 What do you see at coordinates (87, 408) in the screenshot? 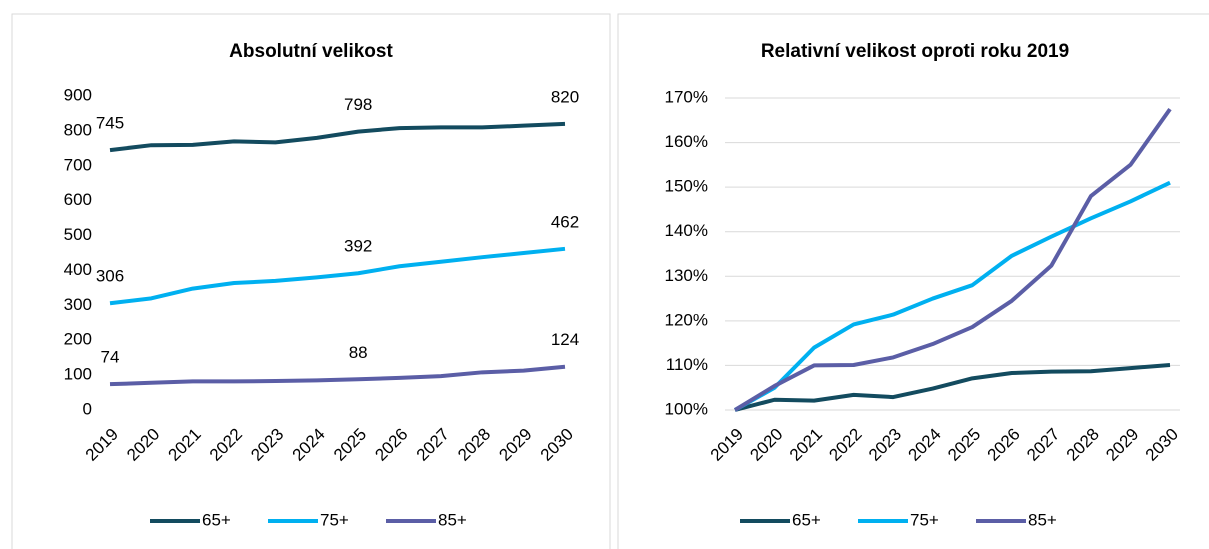
I see `y-tick-label: 0` at bounding box center [87, 408].